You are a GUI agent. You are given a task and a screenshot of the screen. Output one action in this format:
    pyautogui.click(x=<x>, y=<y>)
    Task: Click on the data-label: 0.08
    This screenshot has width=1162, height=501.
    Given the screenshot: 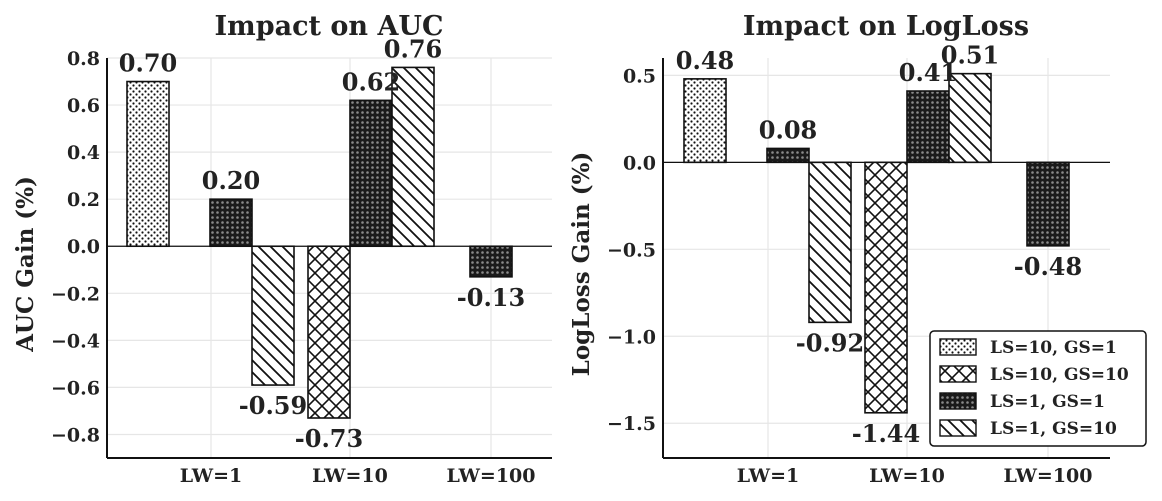 What is the action you would take?
    pyautogui.click(x=788, y=129)
    